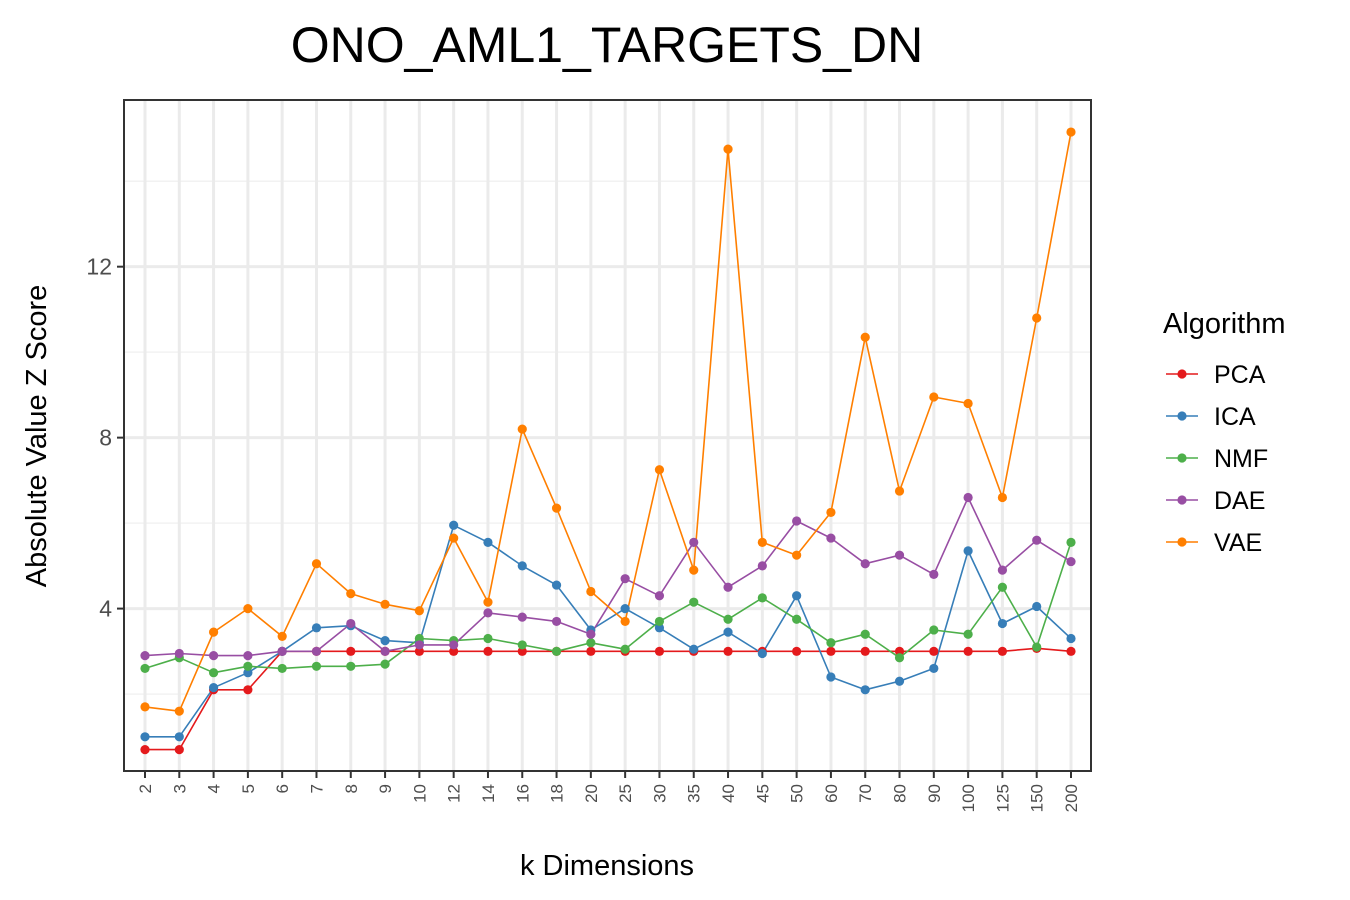  Describe the element at coordinates (625, 793) in the screenshot. I see `x-tick-label: 25` at that location.